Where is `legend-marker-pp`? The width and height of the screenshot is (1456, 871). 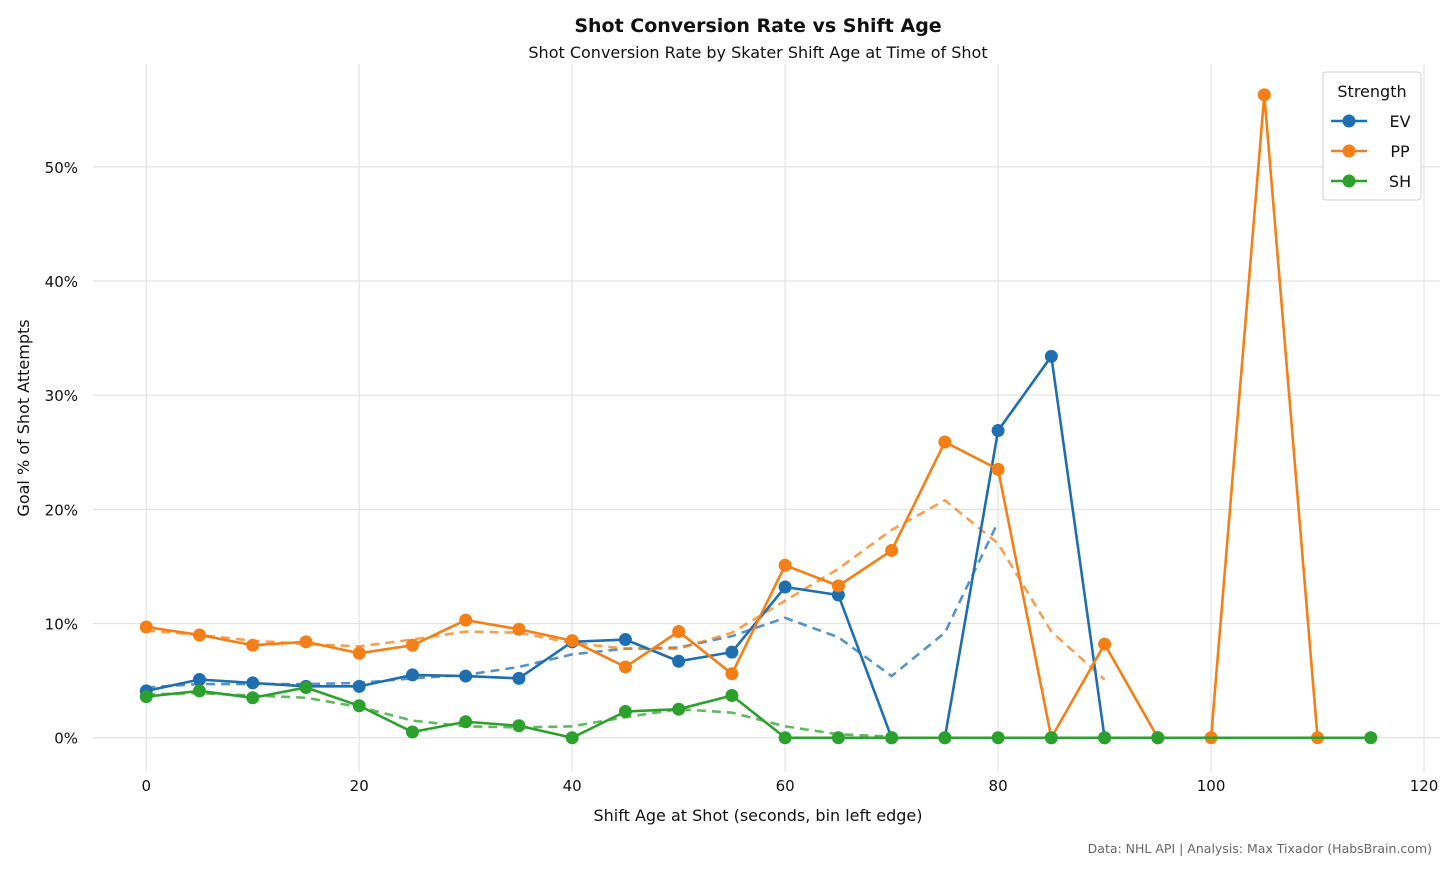
legend-marker-pp is located at coordinates (1349, 151).